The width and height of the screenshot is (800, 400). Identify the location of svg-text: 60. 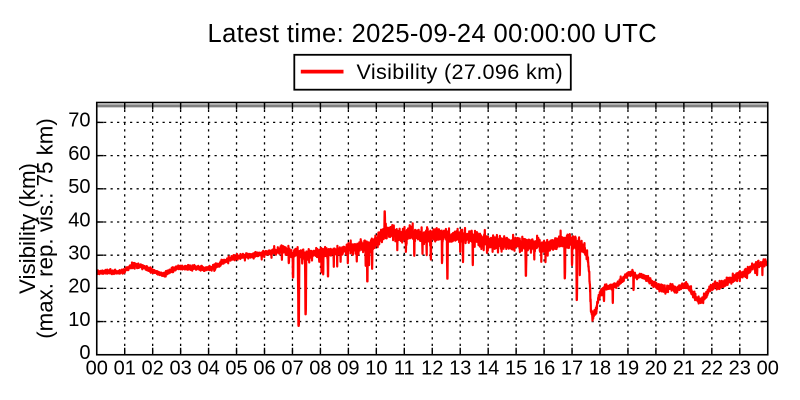
(79, 154).